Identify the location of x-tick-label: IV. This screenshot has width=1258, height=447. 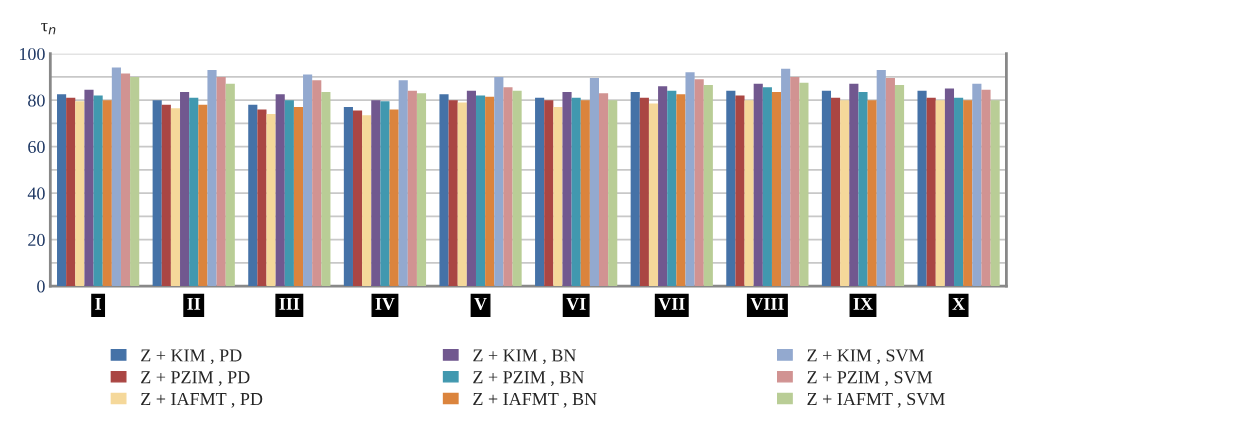
(385, 303).